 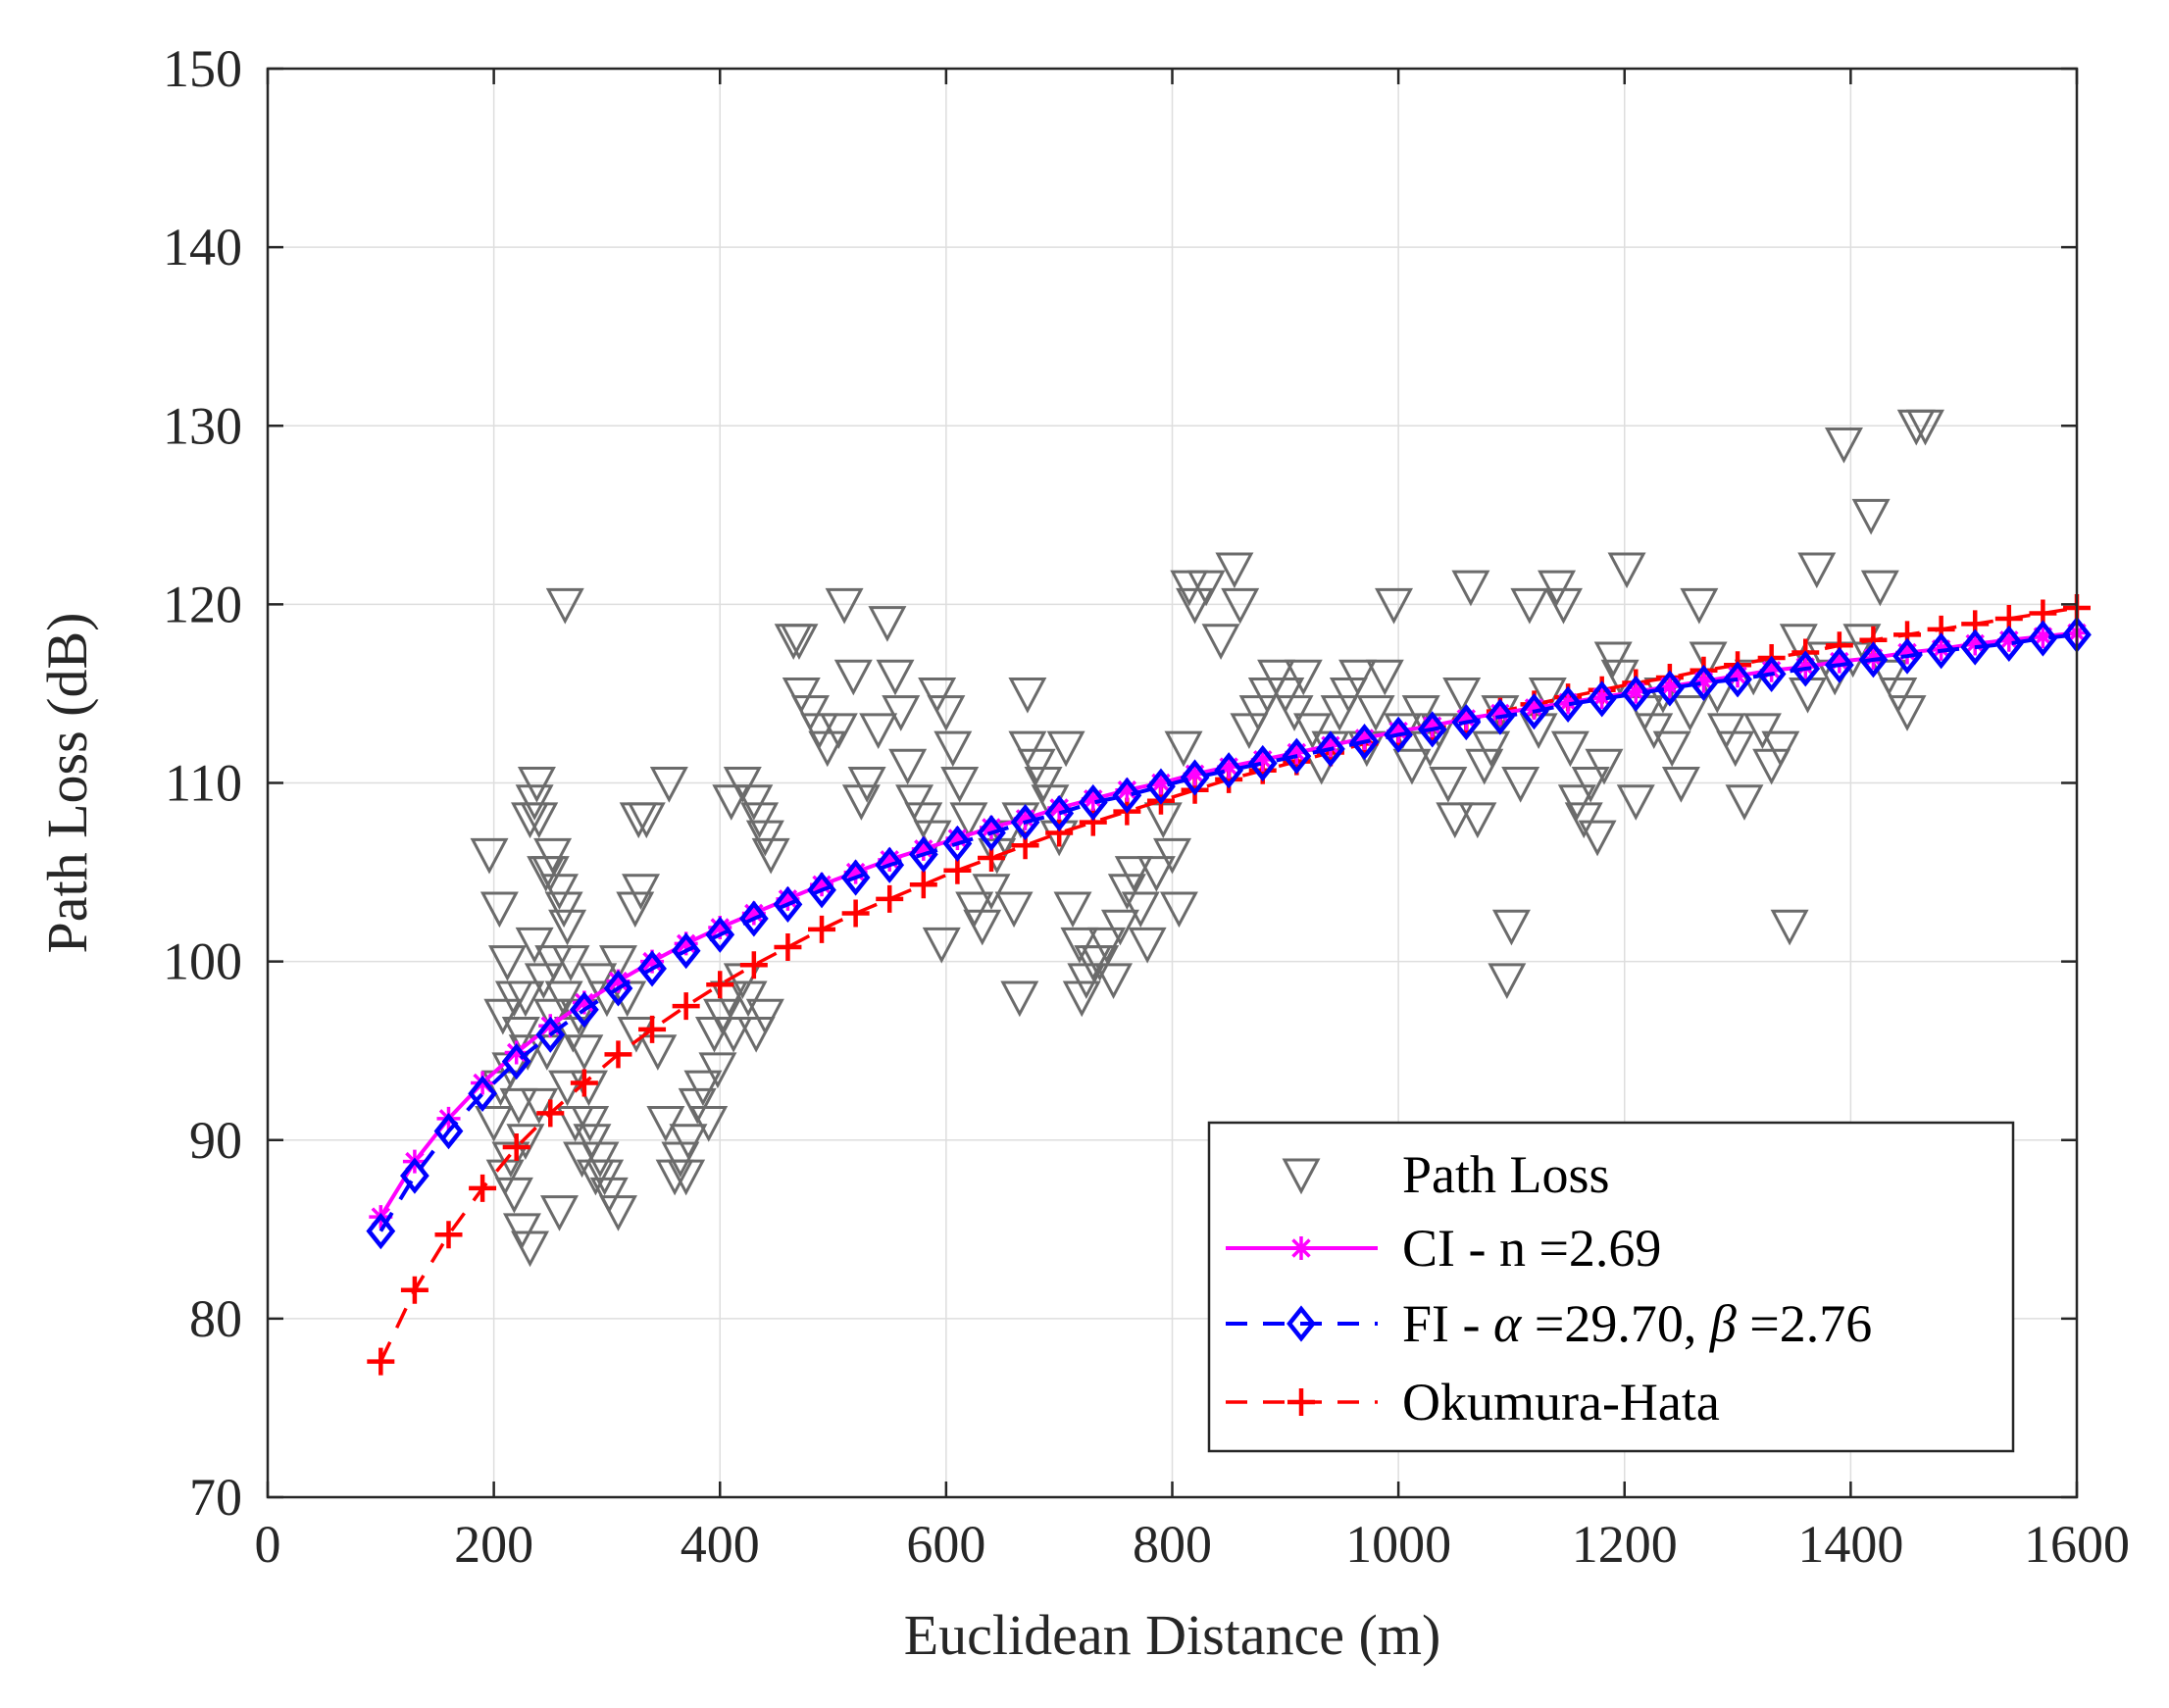 What do you see at coordinates (1531, 1248) in the screenshot?
I see `legend-entry-ci: CI - n =2.69` at bounding box center [1531, 1248].